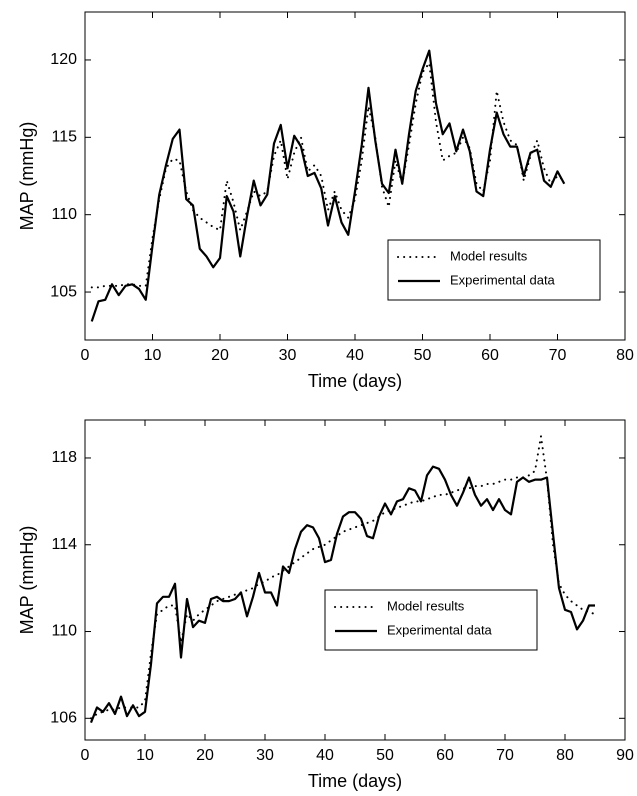 This screenshot has width=637, height=796. Describe the element at coordinates (64, 544) in the screenshot. I see `y-tick-label: 114` at that location.